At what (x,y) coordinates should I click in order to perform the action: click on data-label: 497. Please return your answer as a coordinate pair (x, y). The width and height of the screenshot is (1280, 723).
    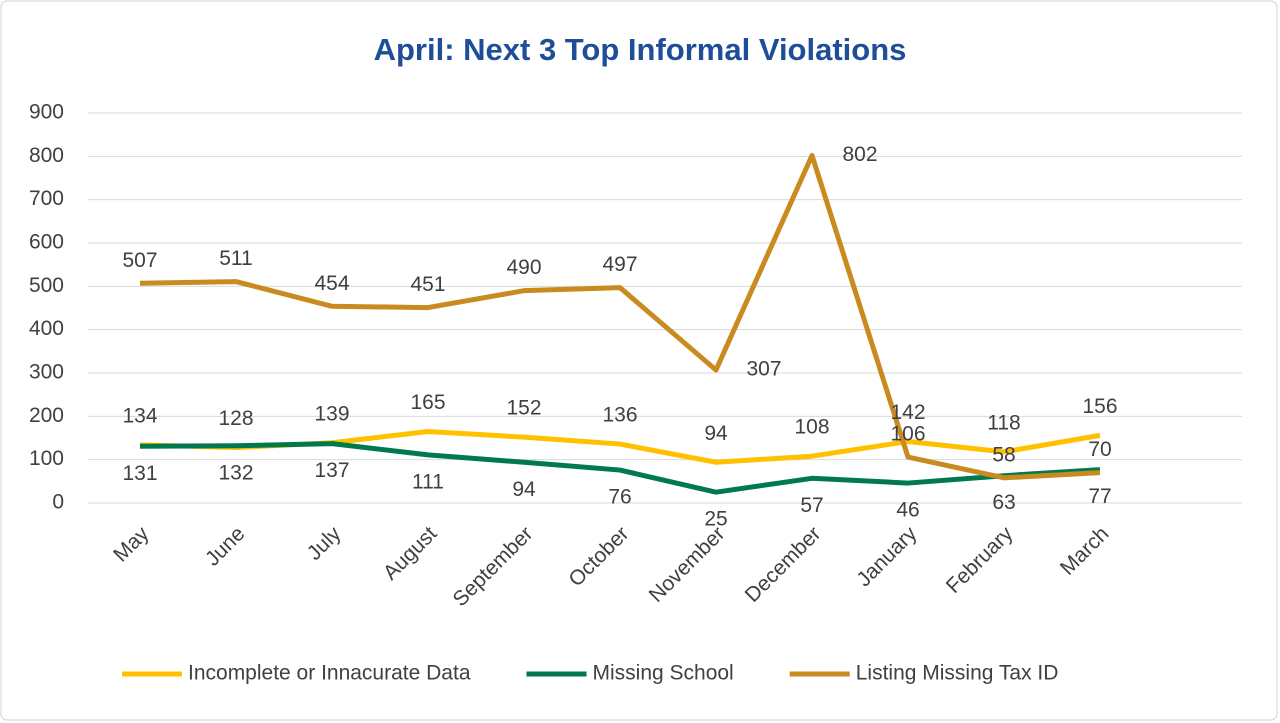
    Looking at the image, I should click on (619, 264).